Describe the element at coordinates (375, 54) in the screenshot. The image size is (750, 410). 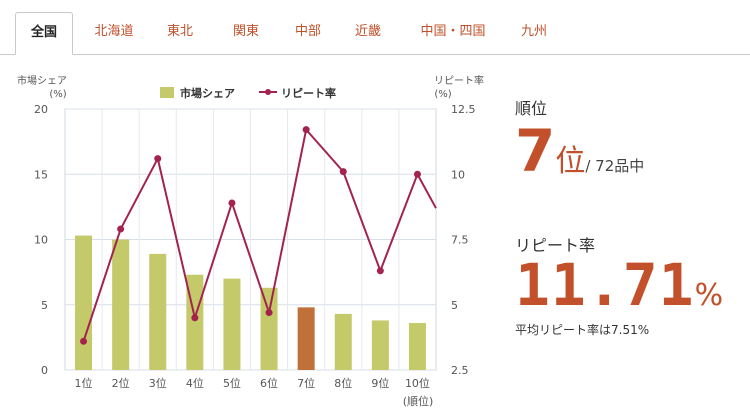
I see `tabs-divider` at that location.